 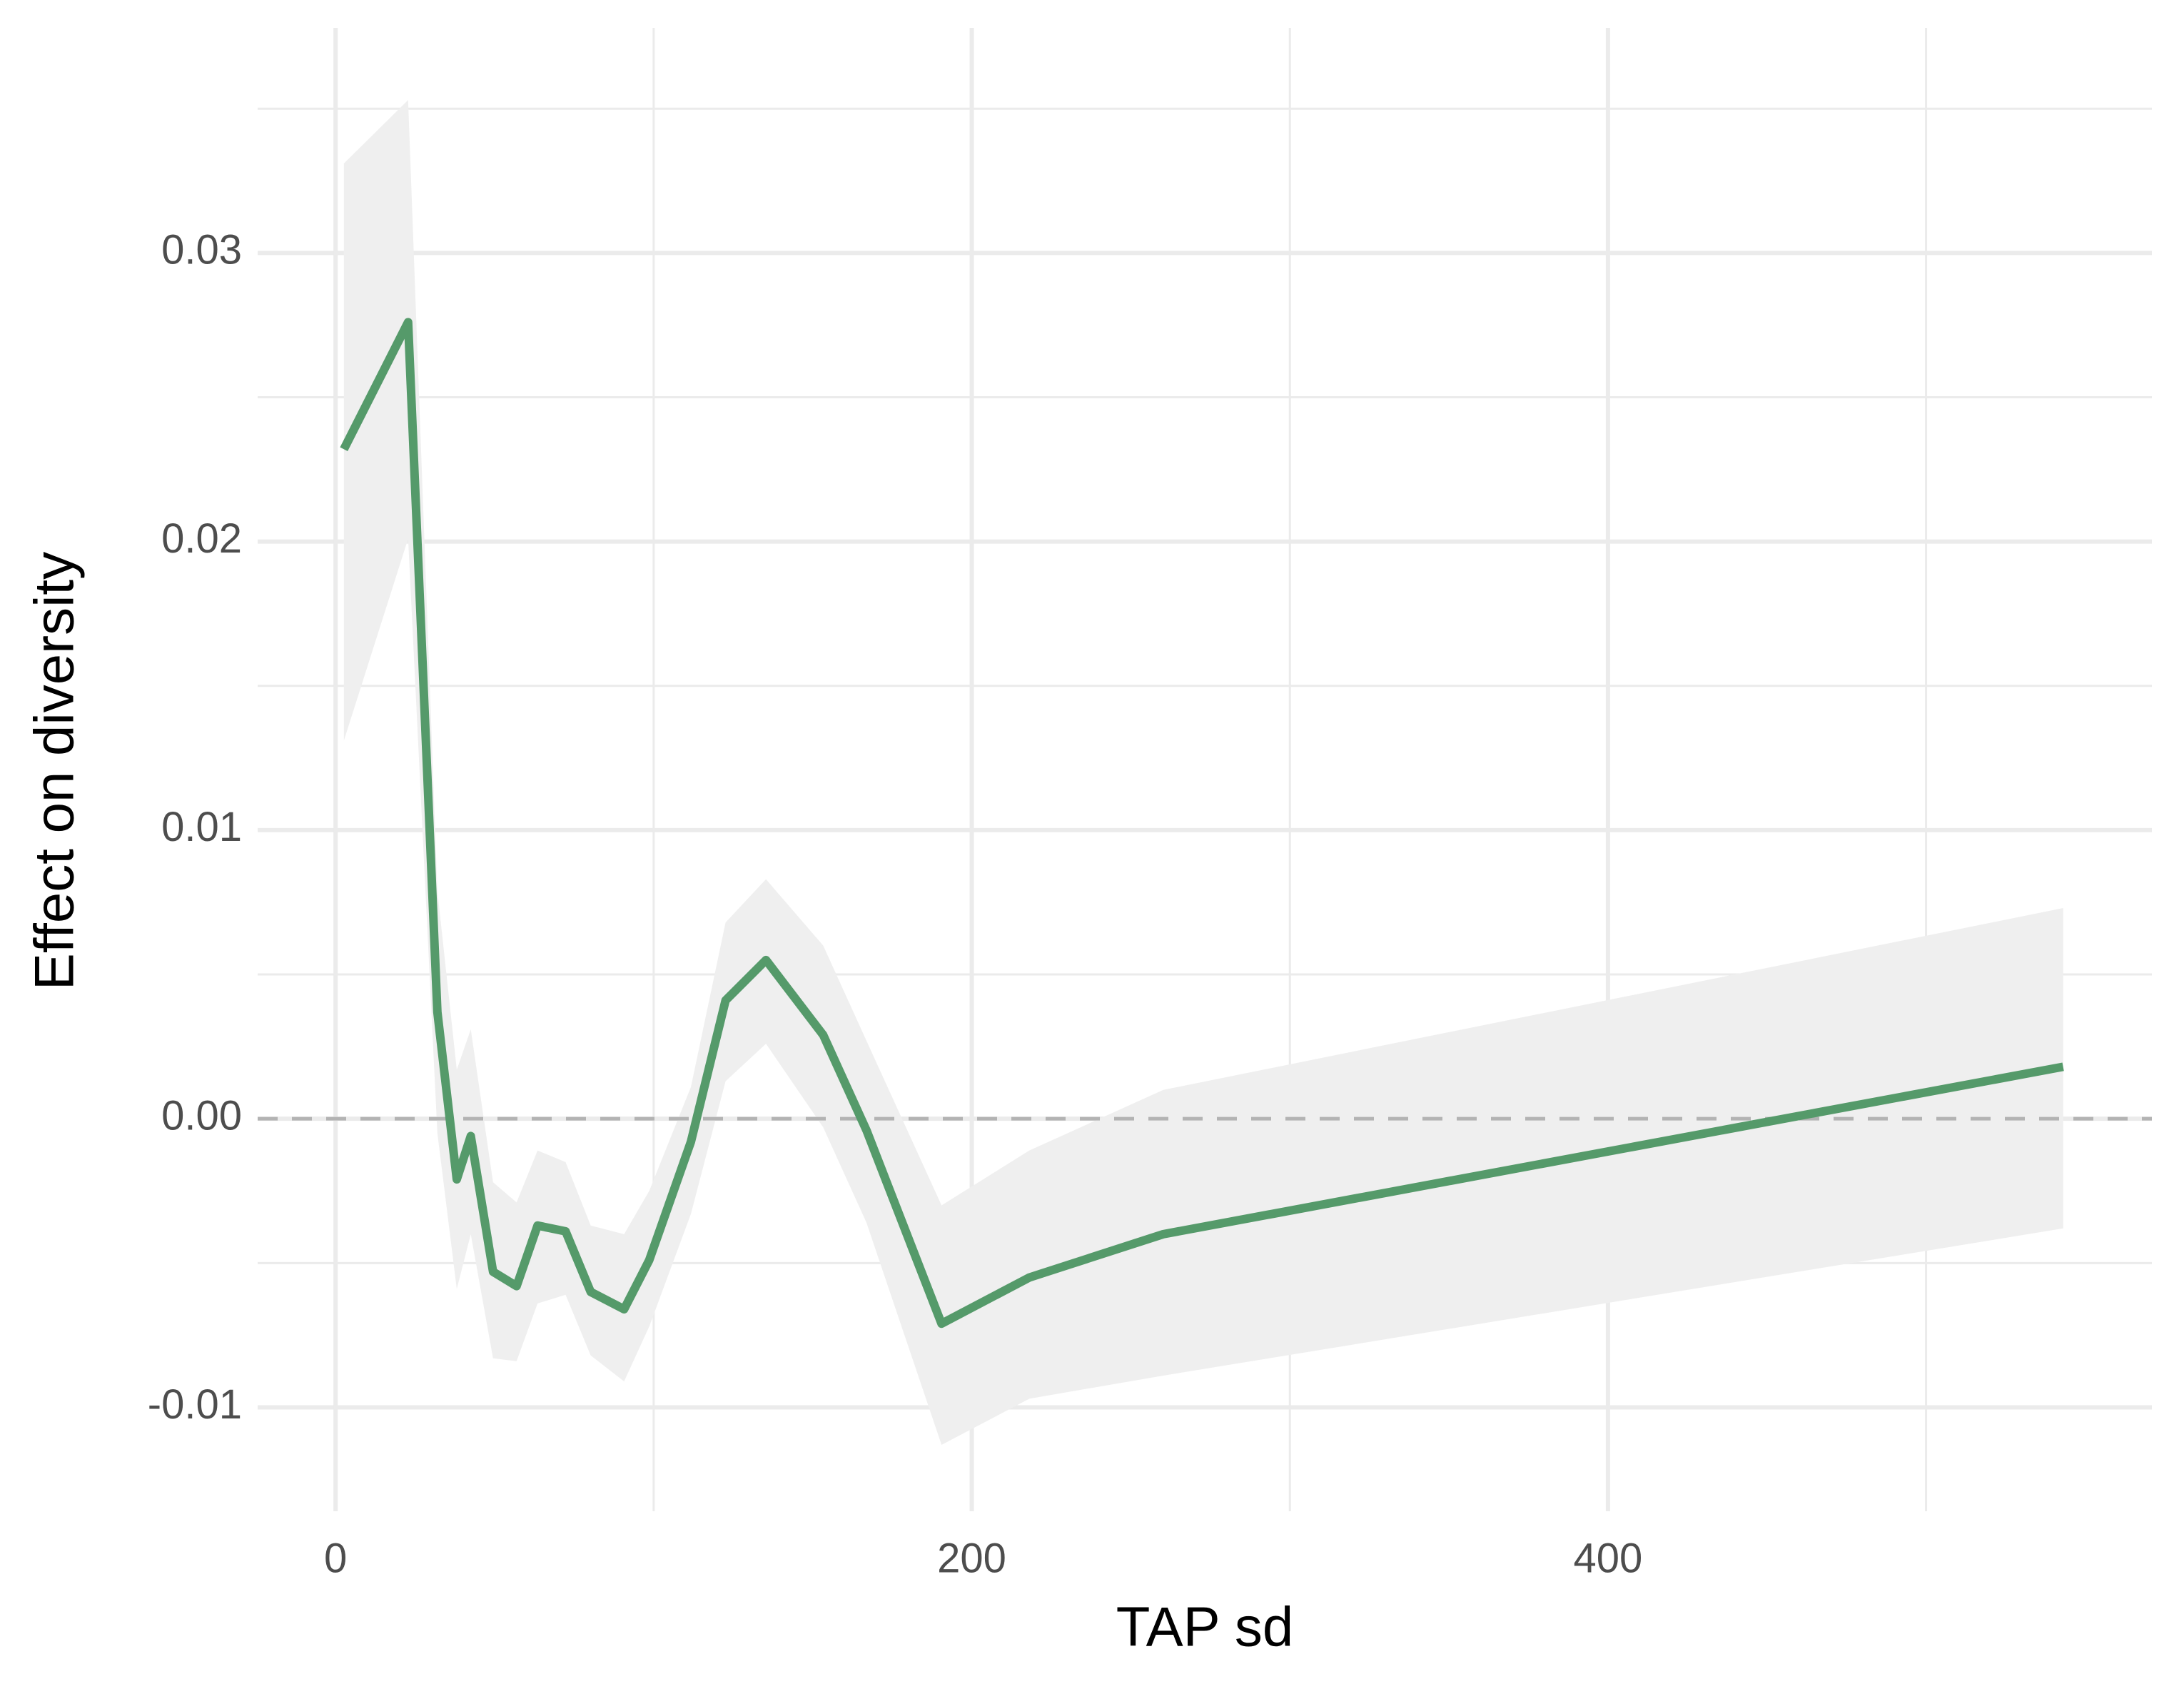 I want to click on x-tick-label: 0, so click(x=335, y=1558).